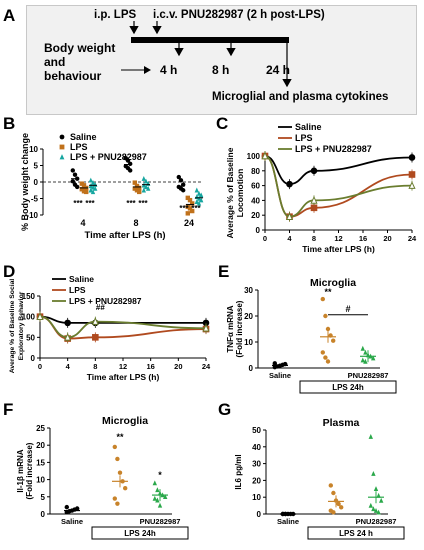 This screenshot has height=550, width=424. What do you see at coordinates (9, 271) in the screenshot?
I see `panel-label-d: D` at bounding box center [9, 271].